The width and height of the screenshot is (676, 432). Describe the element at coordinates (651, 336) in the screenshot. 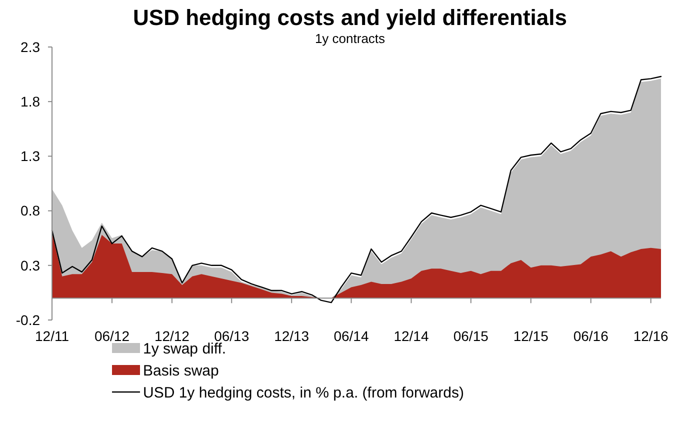

I see `x-tick-label: 12/16` at that location.